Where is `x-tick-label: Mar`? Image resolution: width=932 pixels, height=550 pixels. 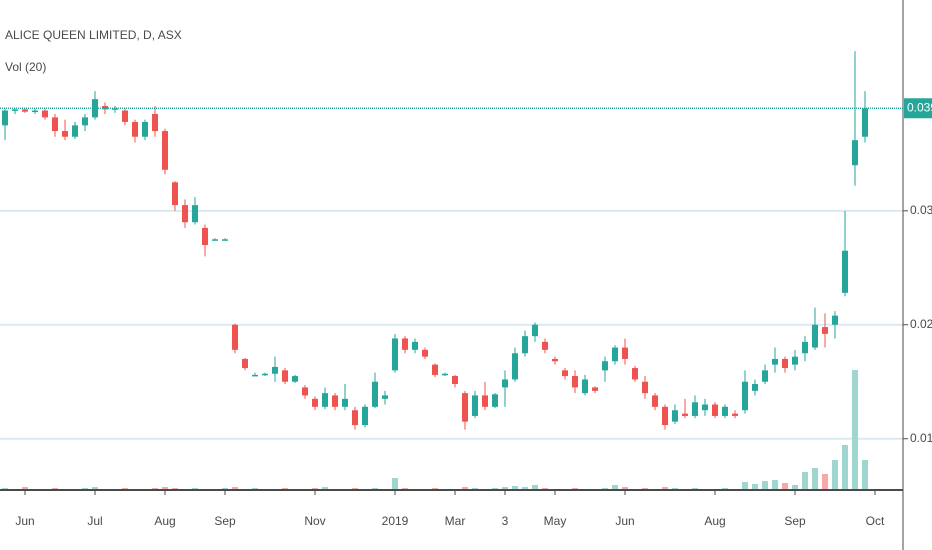
x-tick-label: Mar is located at coordinates (455, 521).